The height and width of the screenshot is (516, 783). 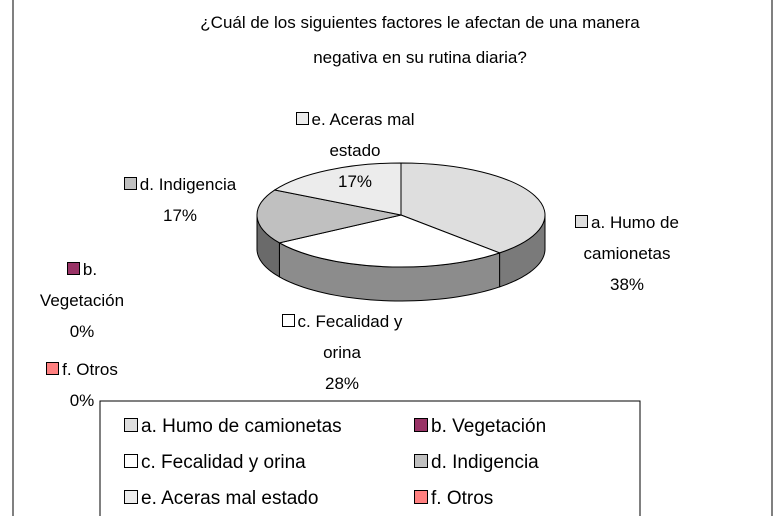 What do you see at coordinates (462, 498) in the screenshot?
I see `legend-label: f. Otros` at bounding box center [462, 498].